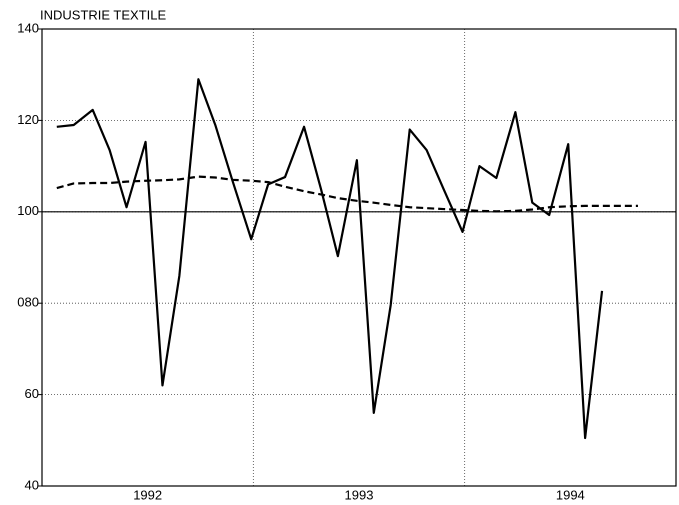  Describe the element at coordinates (103, 14) in the screenshot. I see `chart-title: INDUSTRIE TEXTILE` at that location.